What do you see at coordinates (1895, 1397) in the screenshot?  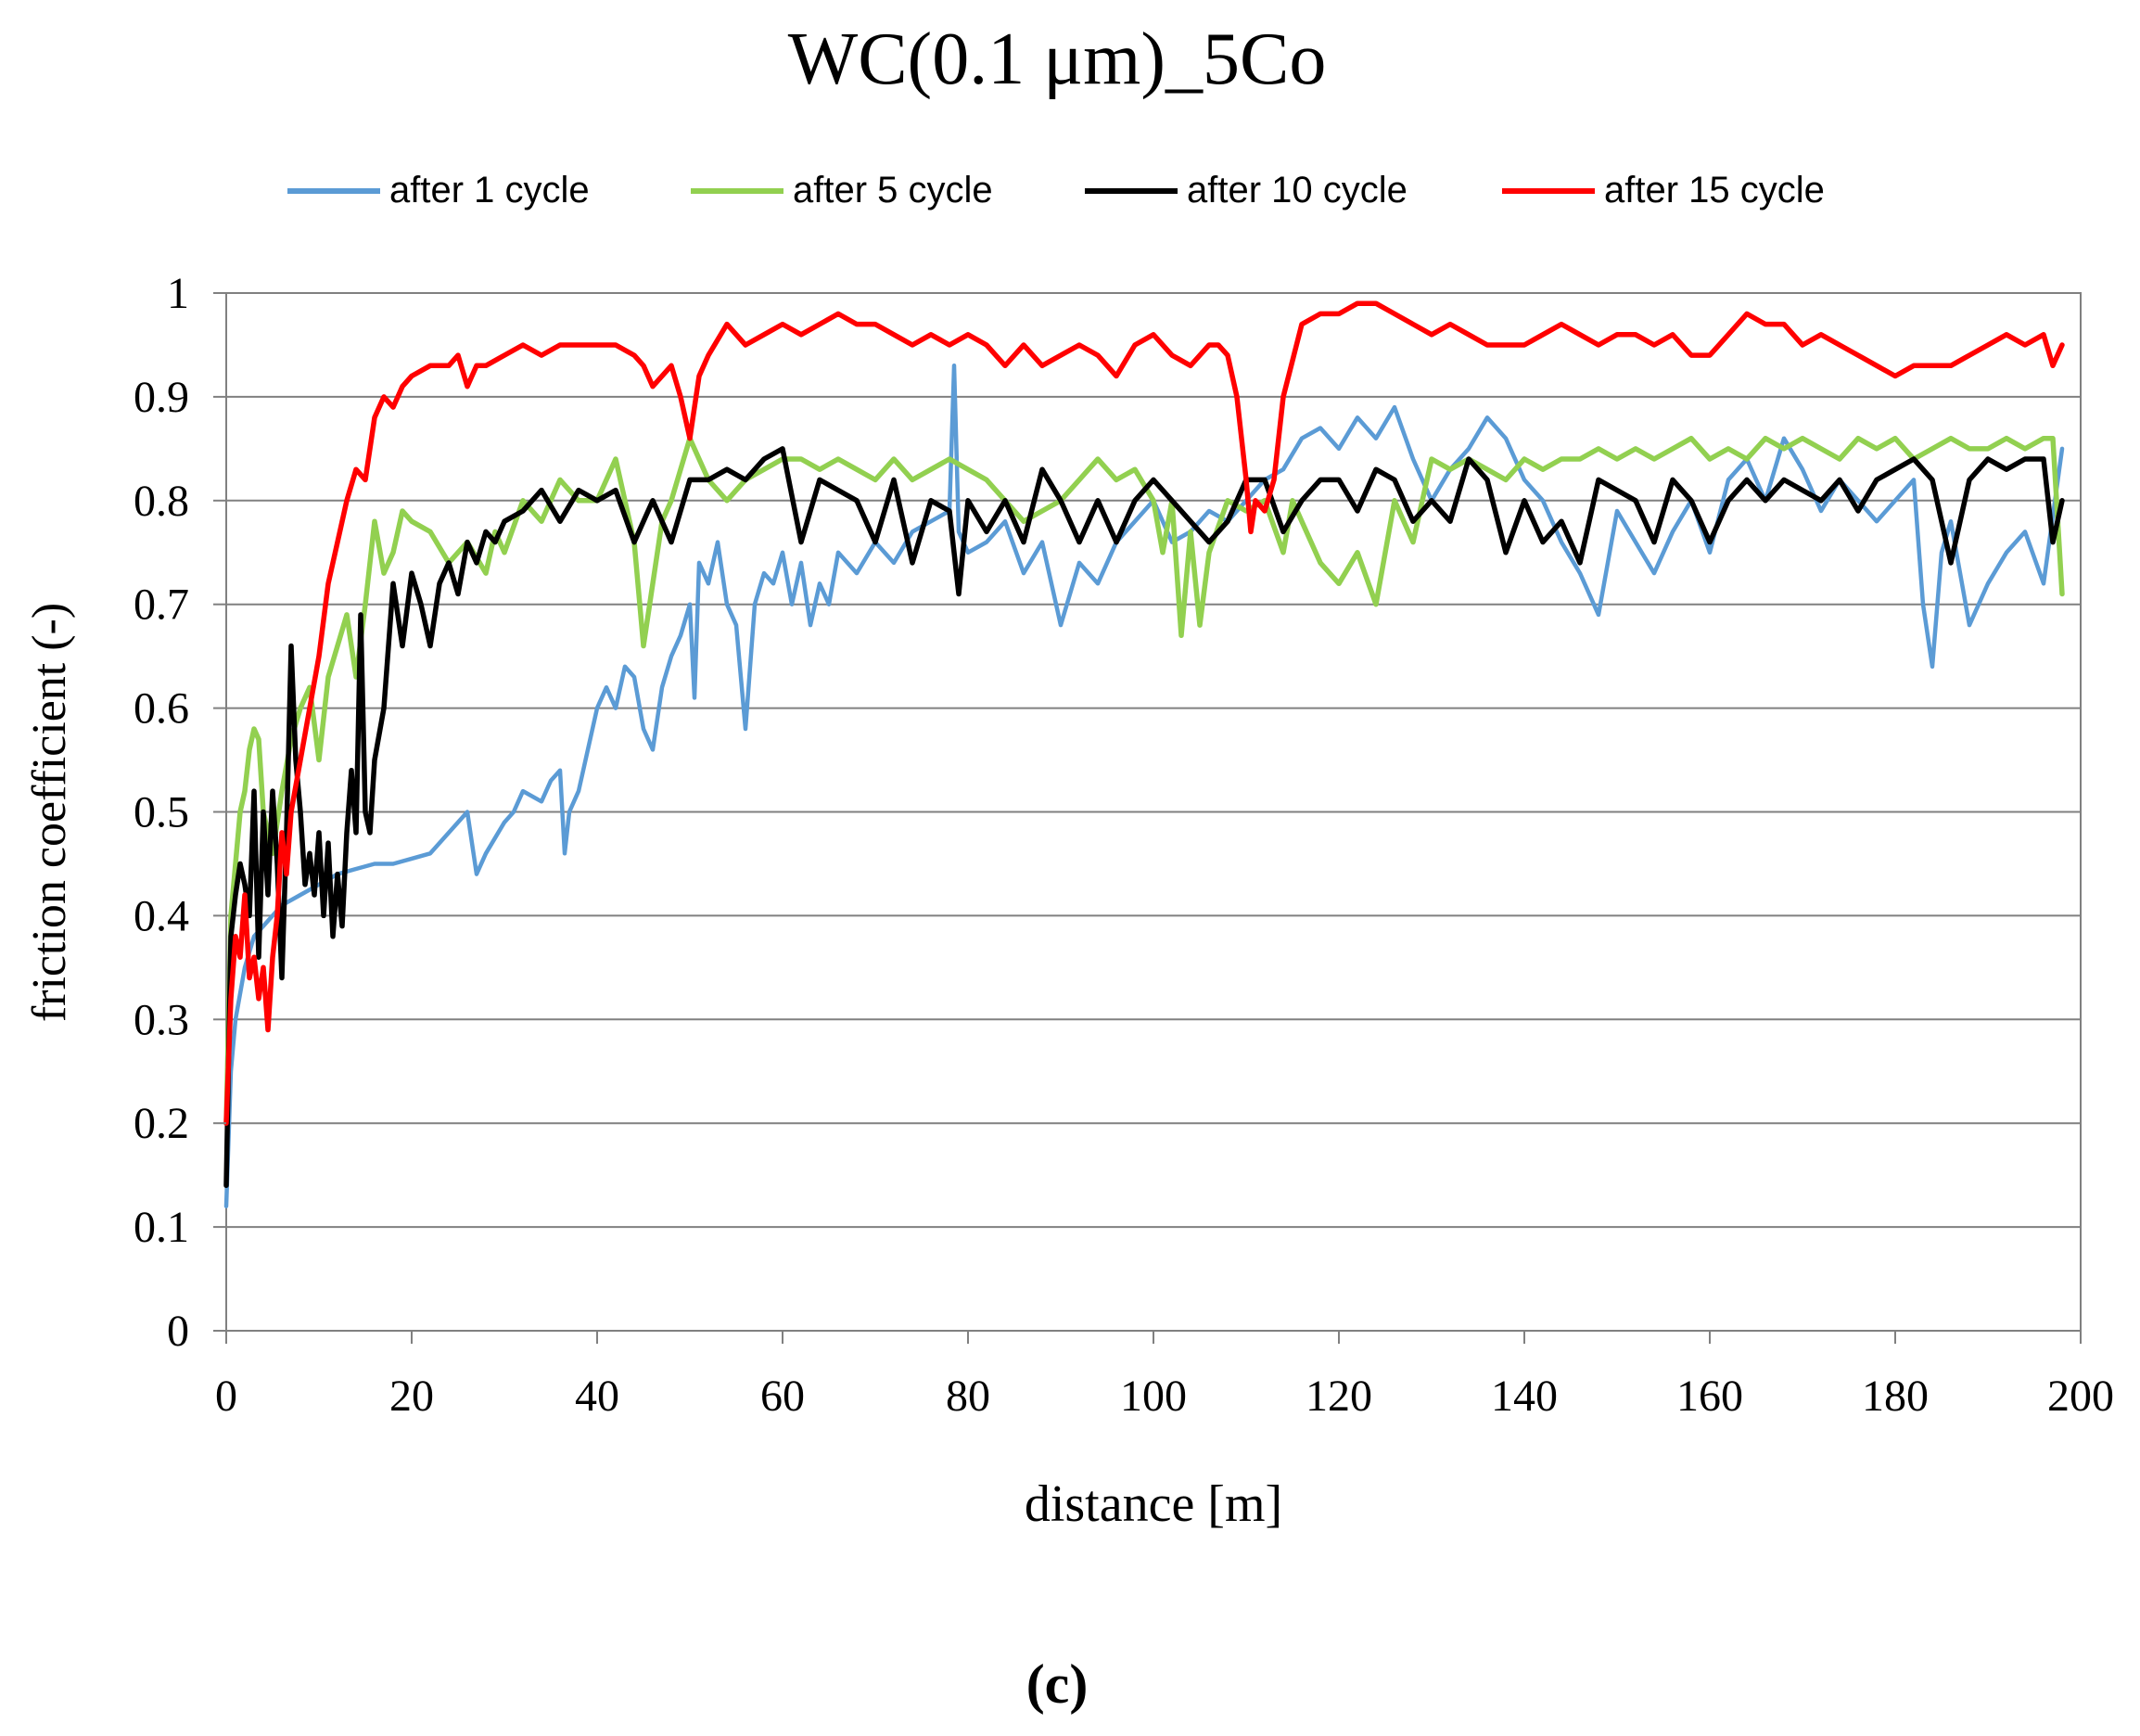 I see `x-tick-label: 180` at bounding box center [1895, 1397].